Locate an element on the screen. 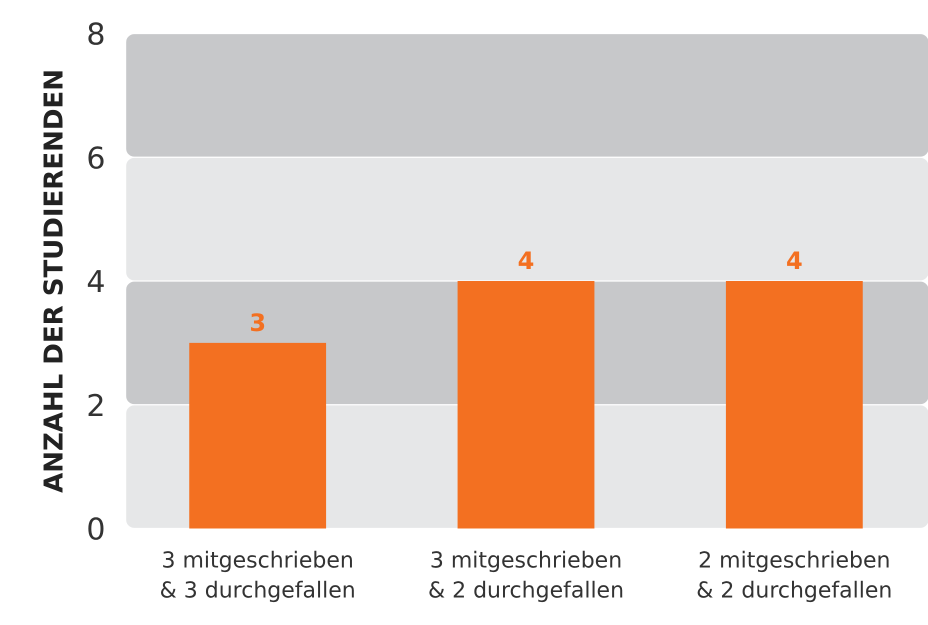 This screenshot has width=928, height=625. y-tick-label: 0 is located at coordinates (96, 530).